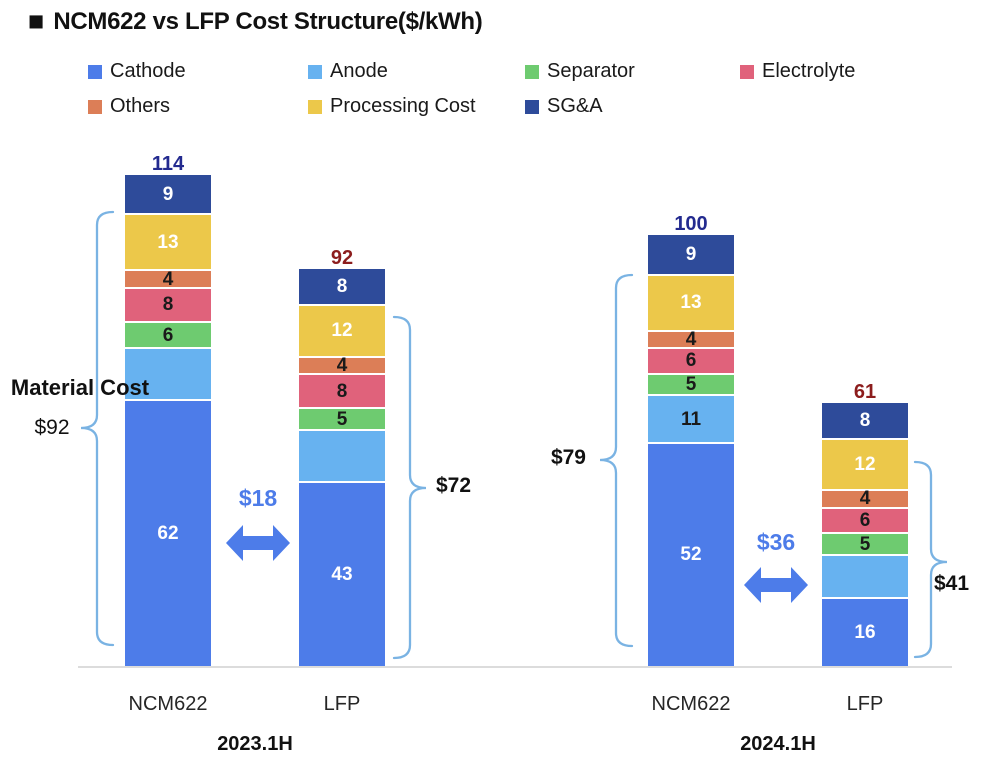 The image size is (984, 774). What do you see at coordinates (268, 21) in the screenshot?
I see `chart-title-text: NCM622 vs LFP Cost Structure($/kWh)` at bounding box center [268, 21].